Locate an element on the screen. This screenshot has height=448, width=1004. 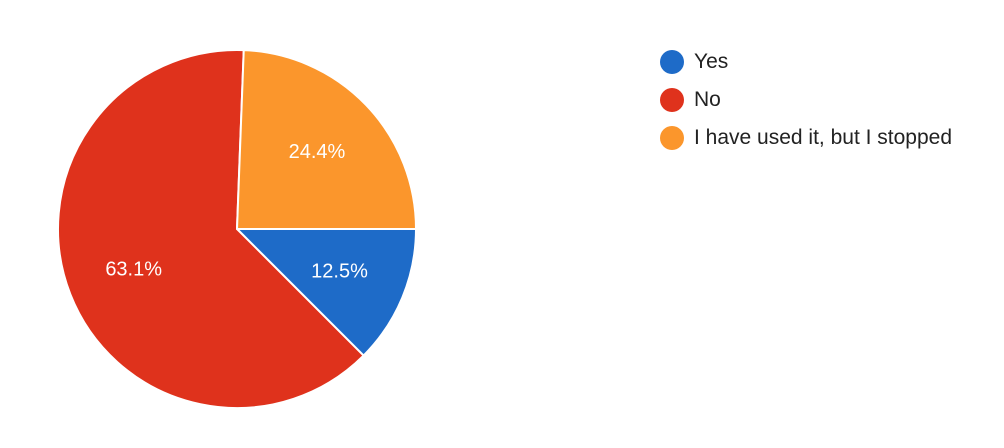
slice-yes is located at coordinates (326, 292).